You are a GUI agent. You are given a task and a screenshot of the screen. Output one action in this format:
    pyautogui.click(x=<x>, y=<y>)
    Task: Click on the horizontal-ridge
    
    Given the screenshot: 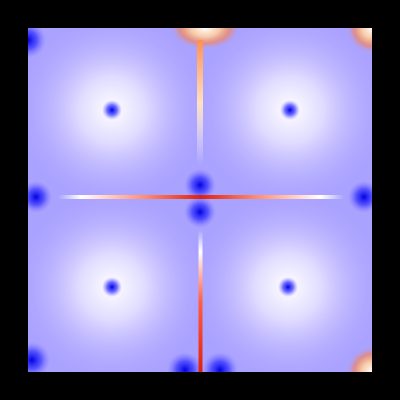 What is the action you would take?
    pyautogui.click(x=201, y=197)
    